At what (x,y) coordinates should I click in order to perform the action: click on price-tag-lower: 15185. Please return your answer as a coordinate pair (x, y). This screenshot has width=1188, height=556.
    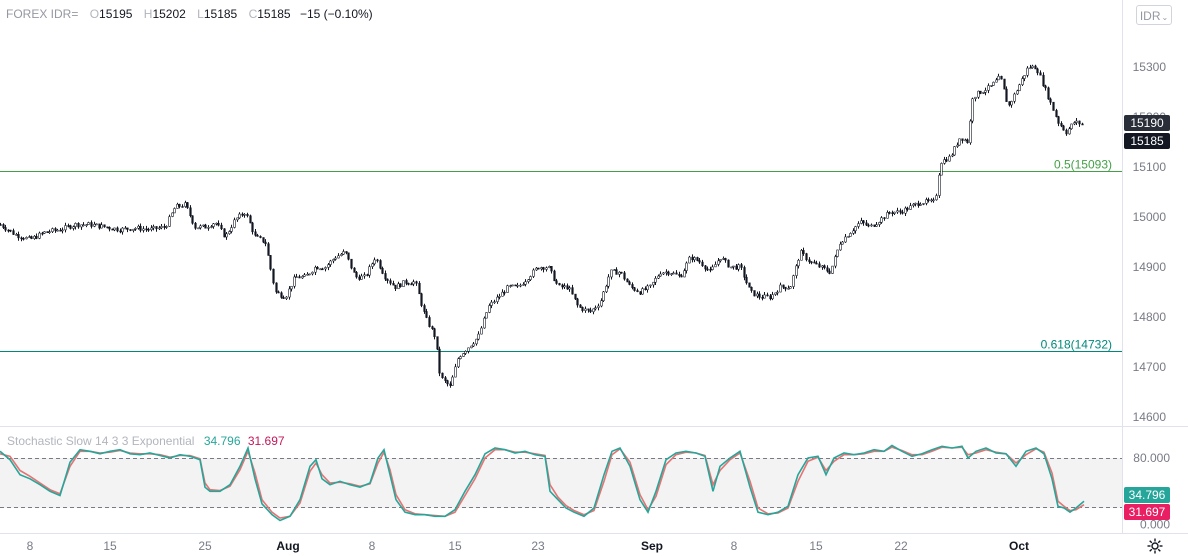
    Looking at the image, I should click on (1147, 141).